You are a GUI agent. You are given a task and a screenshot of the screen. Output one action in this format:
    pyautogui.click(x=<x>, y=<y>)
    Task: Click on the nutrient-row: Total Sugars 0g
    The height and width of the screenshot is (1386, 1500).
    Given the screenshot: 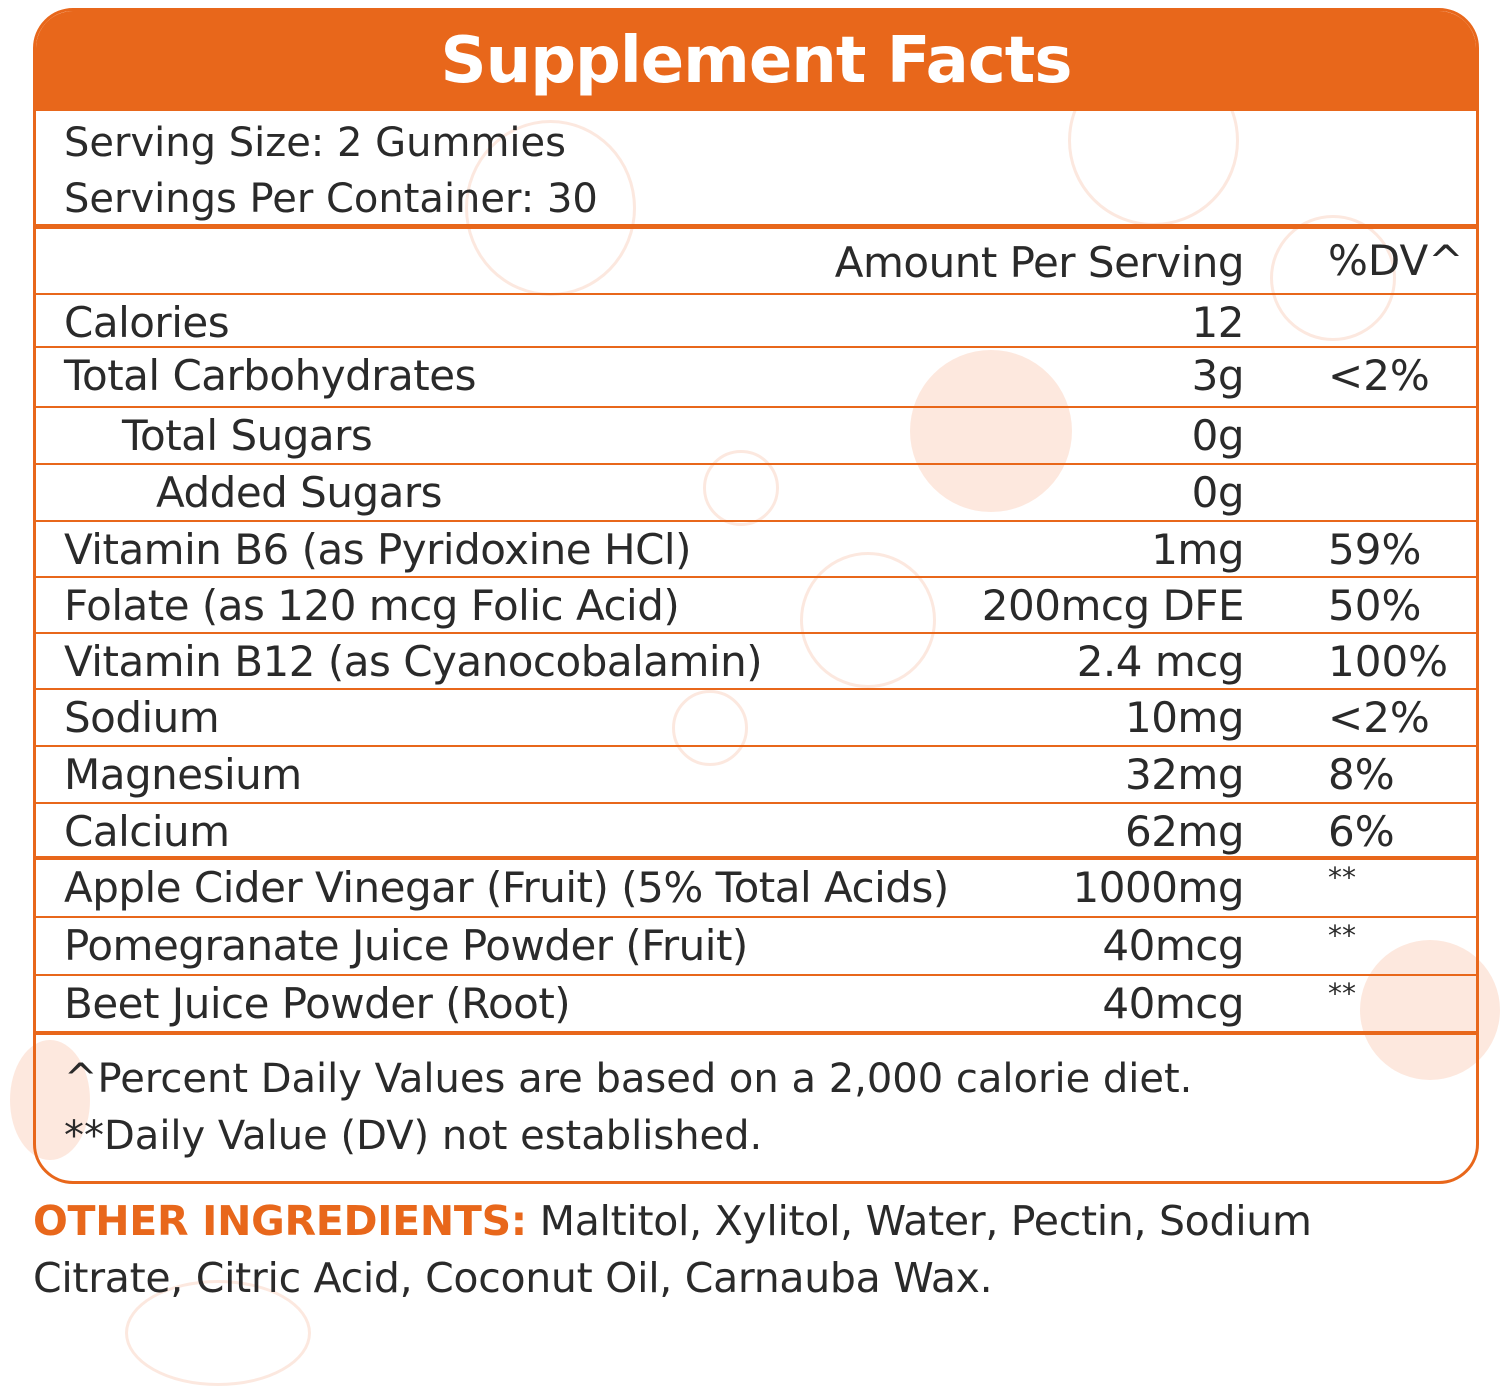 What is the action you would take?
    pyautogui.click(x=756, y=436)
    